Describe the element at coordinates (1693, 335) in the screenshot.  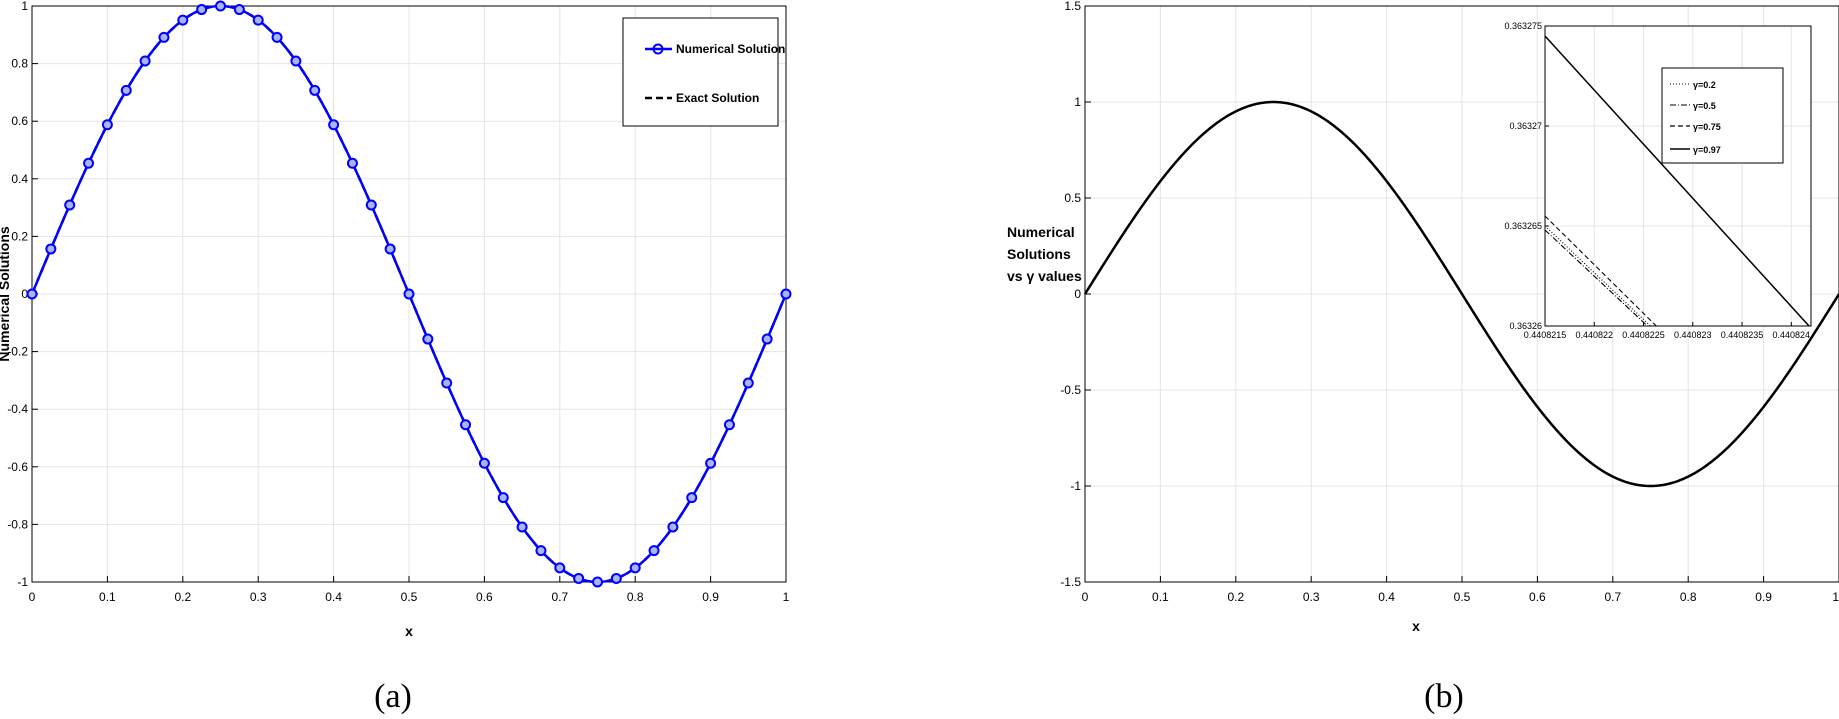
I see `panel-b-inset-x-tick-label: 0.440823` at that location.